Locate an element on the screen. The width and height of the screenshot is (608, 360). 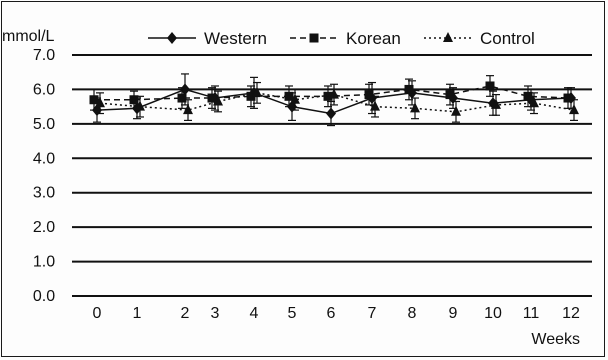
data-series is located at coordinates (334, 100).